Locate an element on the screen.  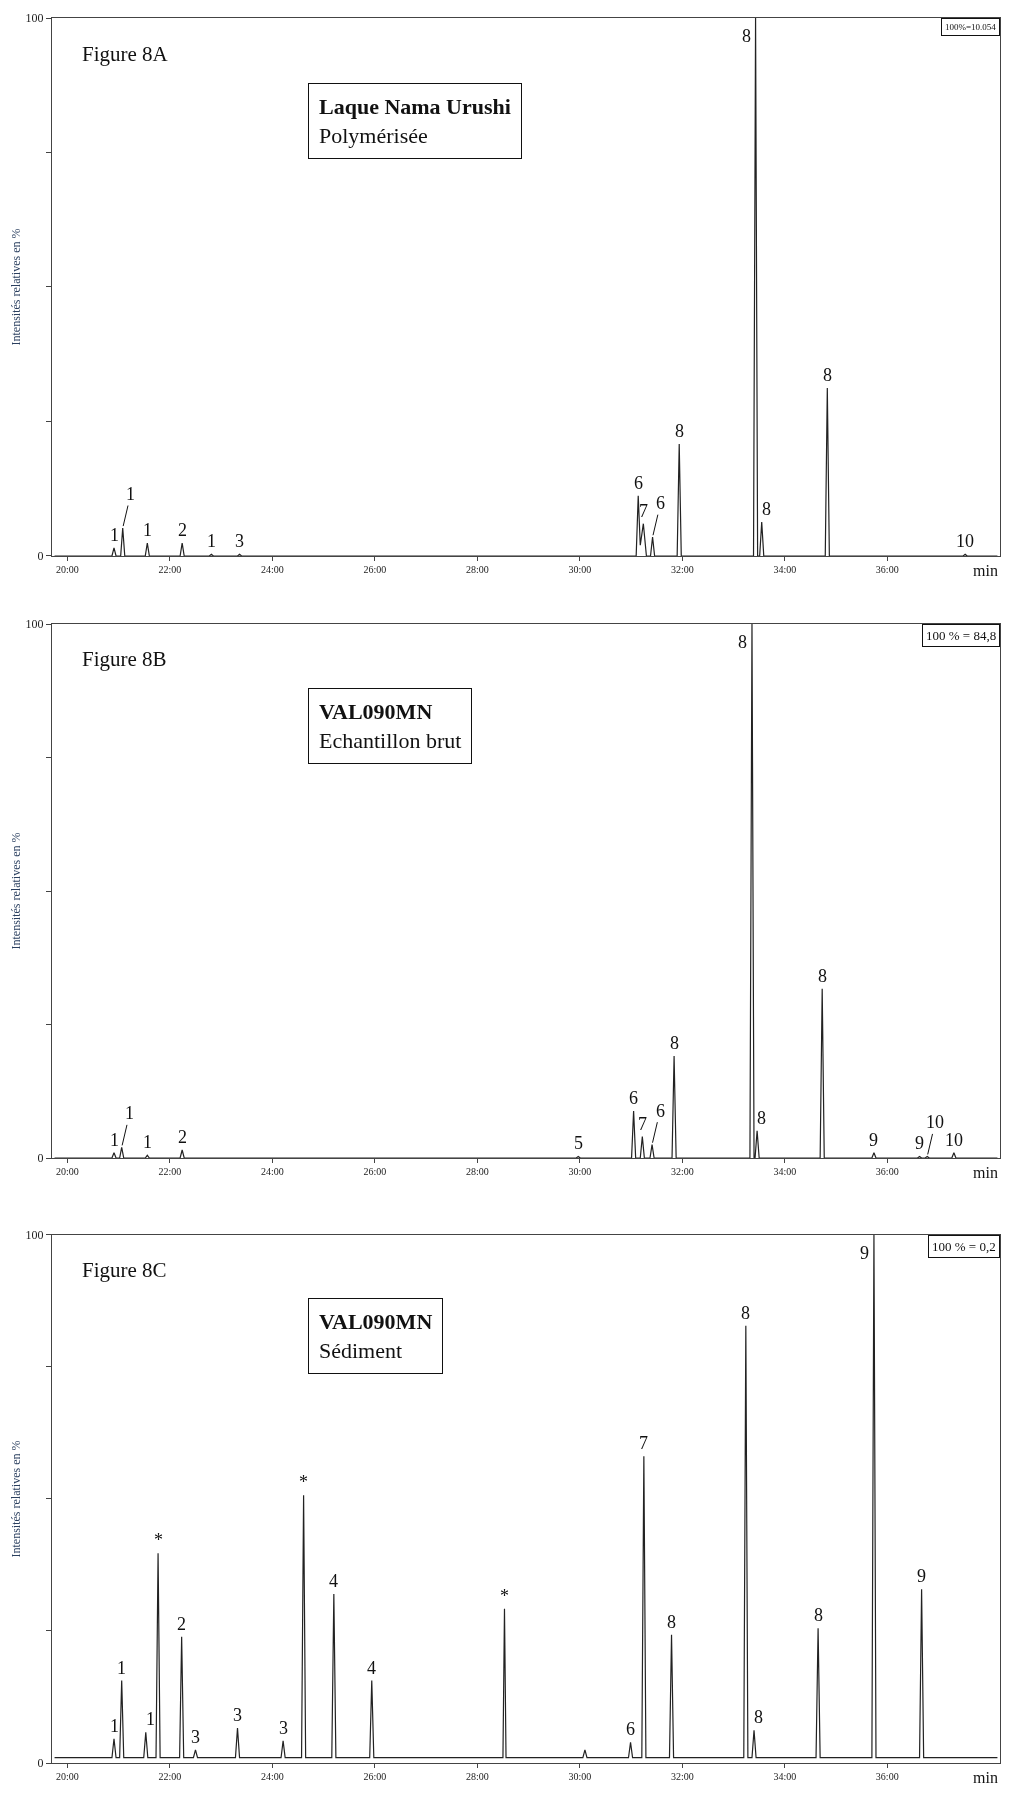
annotation: 100%=10.054 is located at coordinates (971, 27).